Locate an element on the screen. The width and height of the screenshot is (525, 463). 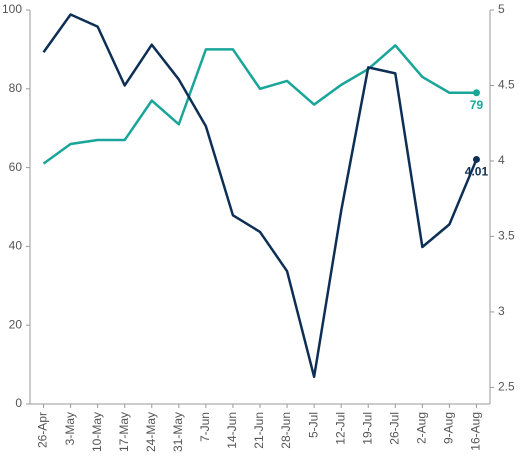
y-tick-label: 0 is located at coordinates (18, 403).